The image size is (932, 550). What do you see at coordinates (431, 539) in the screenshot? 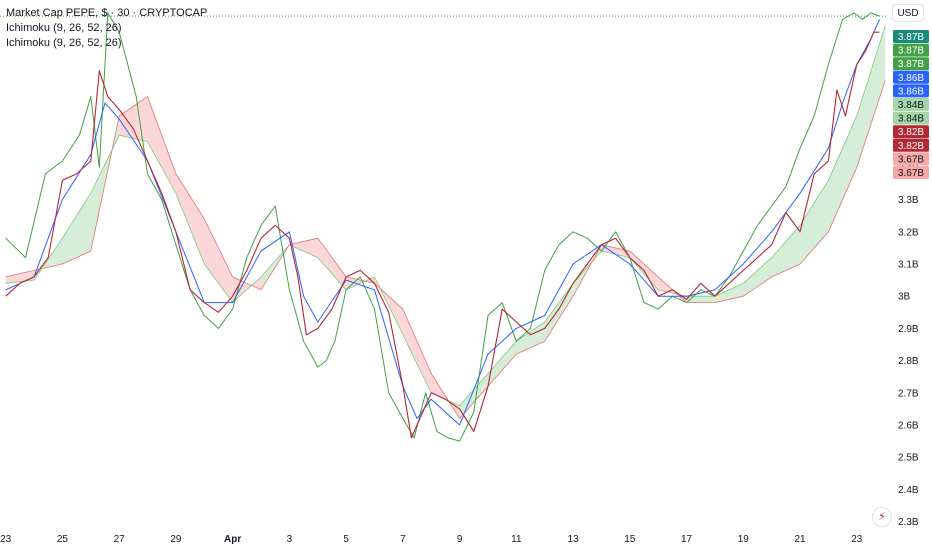
I see `time-axis: 23 25 27 29 Apr 3 5 7 9 11 13 15 17 19 21 23` at bounding box center [431, 539].